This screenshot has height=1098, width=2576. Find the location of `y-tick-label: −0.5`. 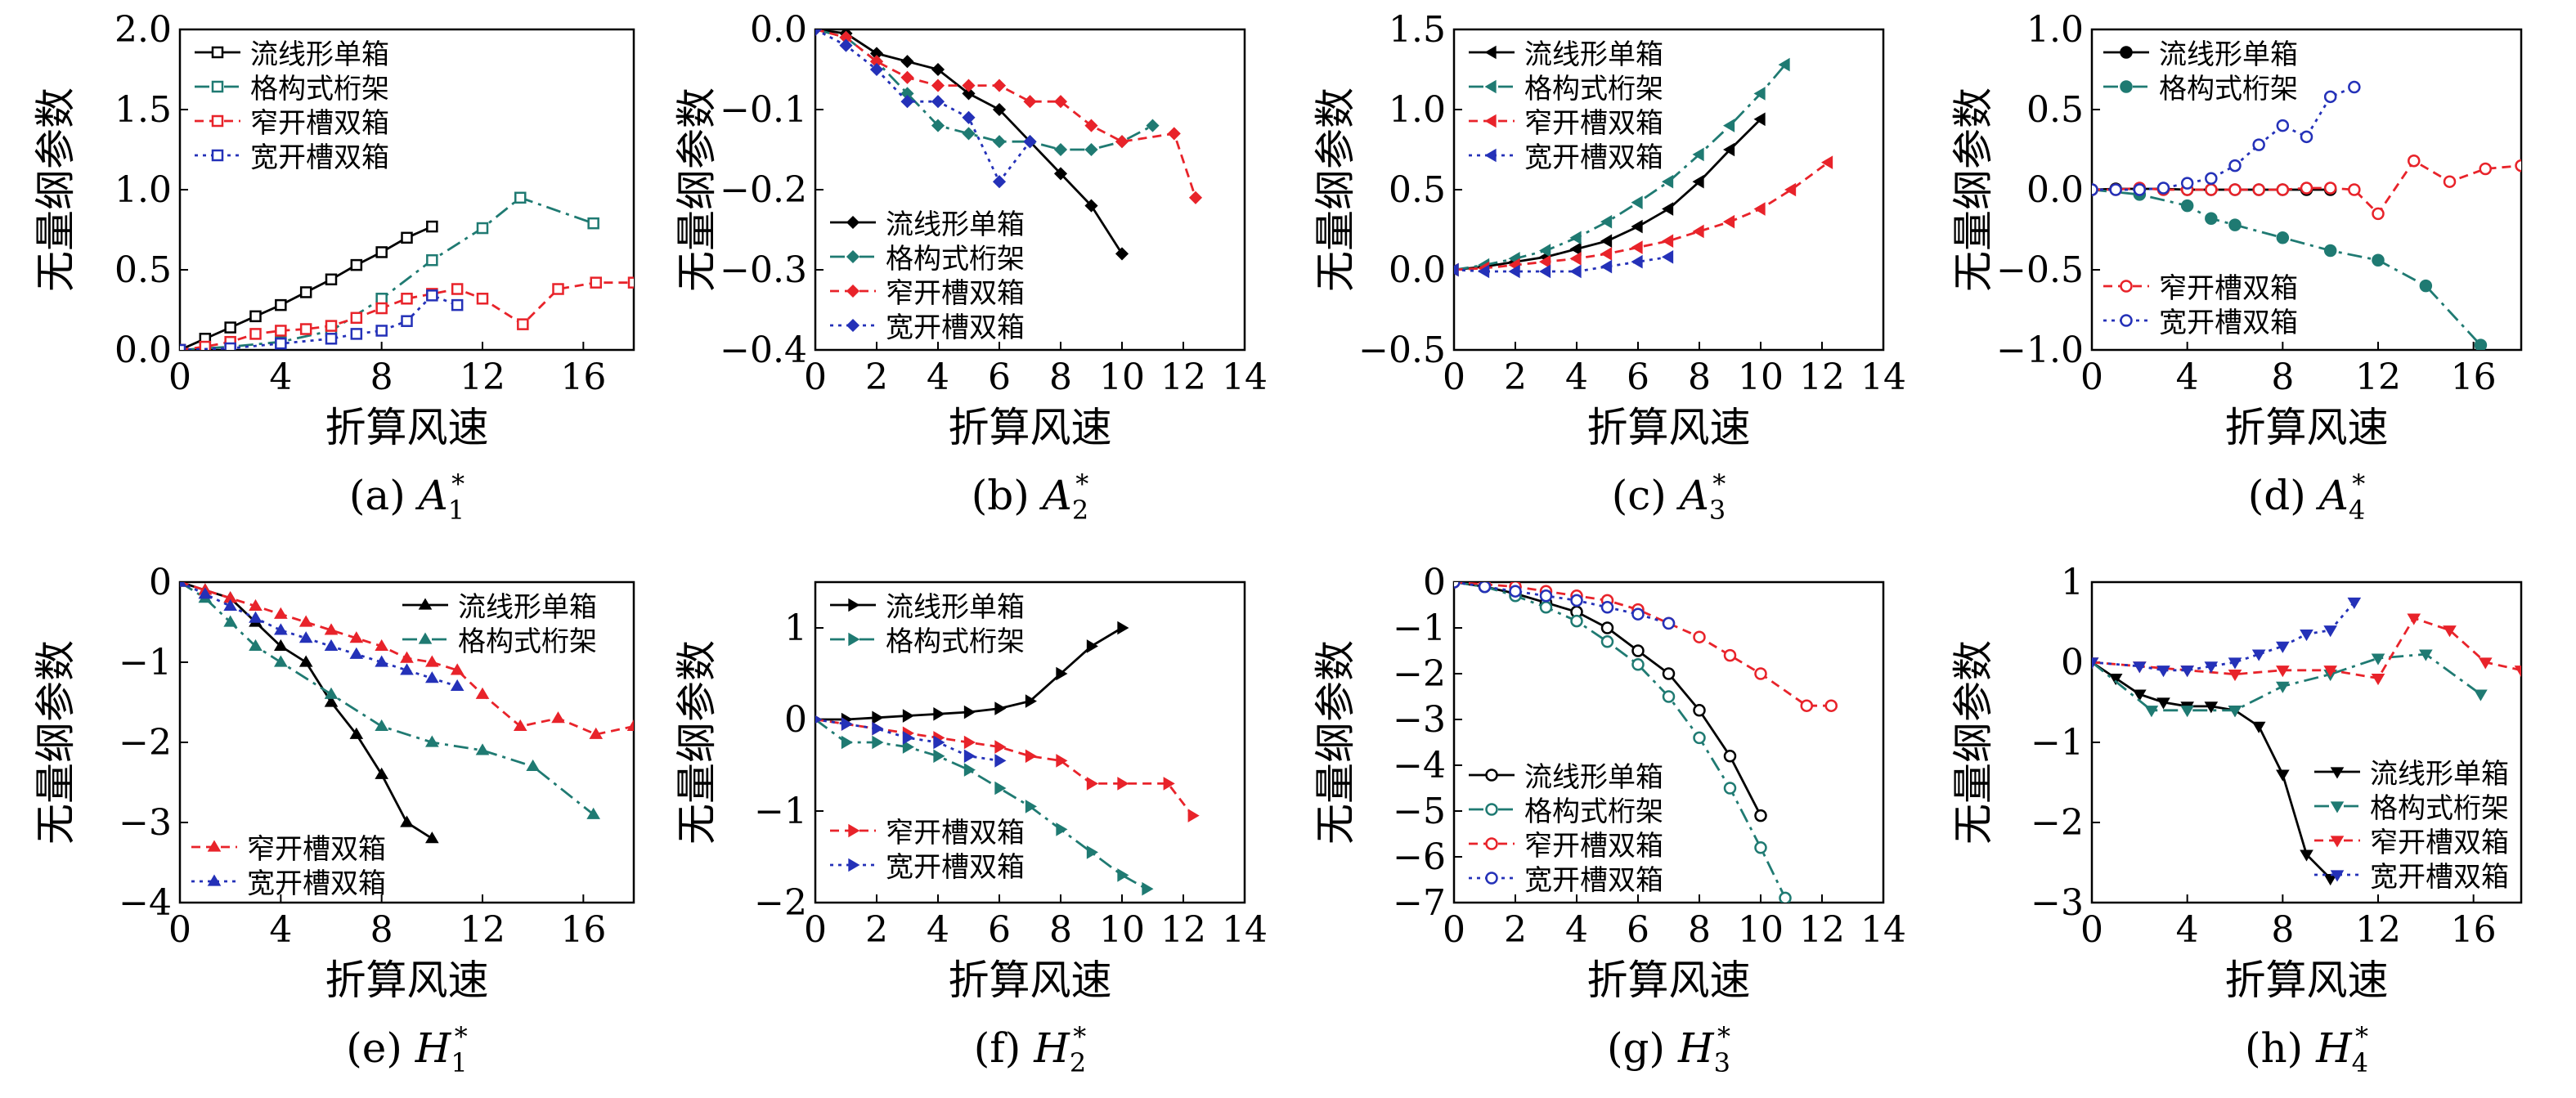

y-tick-label: −0.5 is located at coordinates (1402, 350).